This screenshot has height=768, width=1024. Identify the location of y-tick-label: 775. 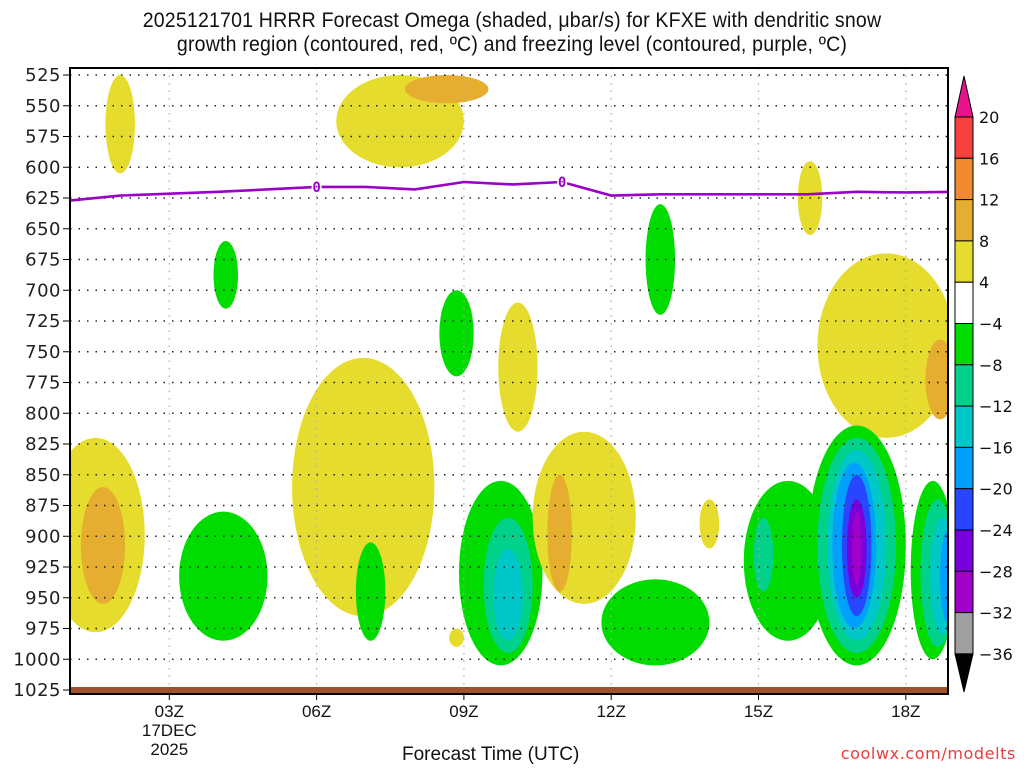
(43, 383).